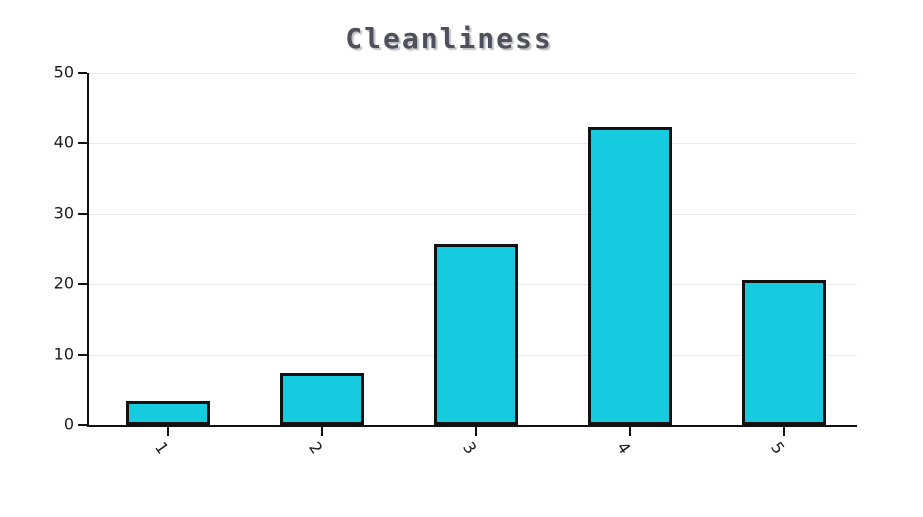 The image size is (923, 517). Describe the element at coordinates (63, 354) in the screenshot. I see `y-tick-label: 10` at that location.